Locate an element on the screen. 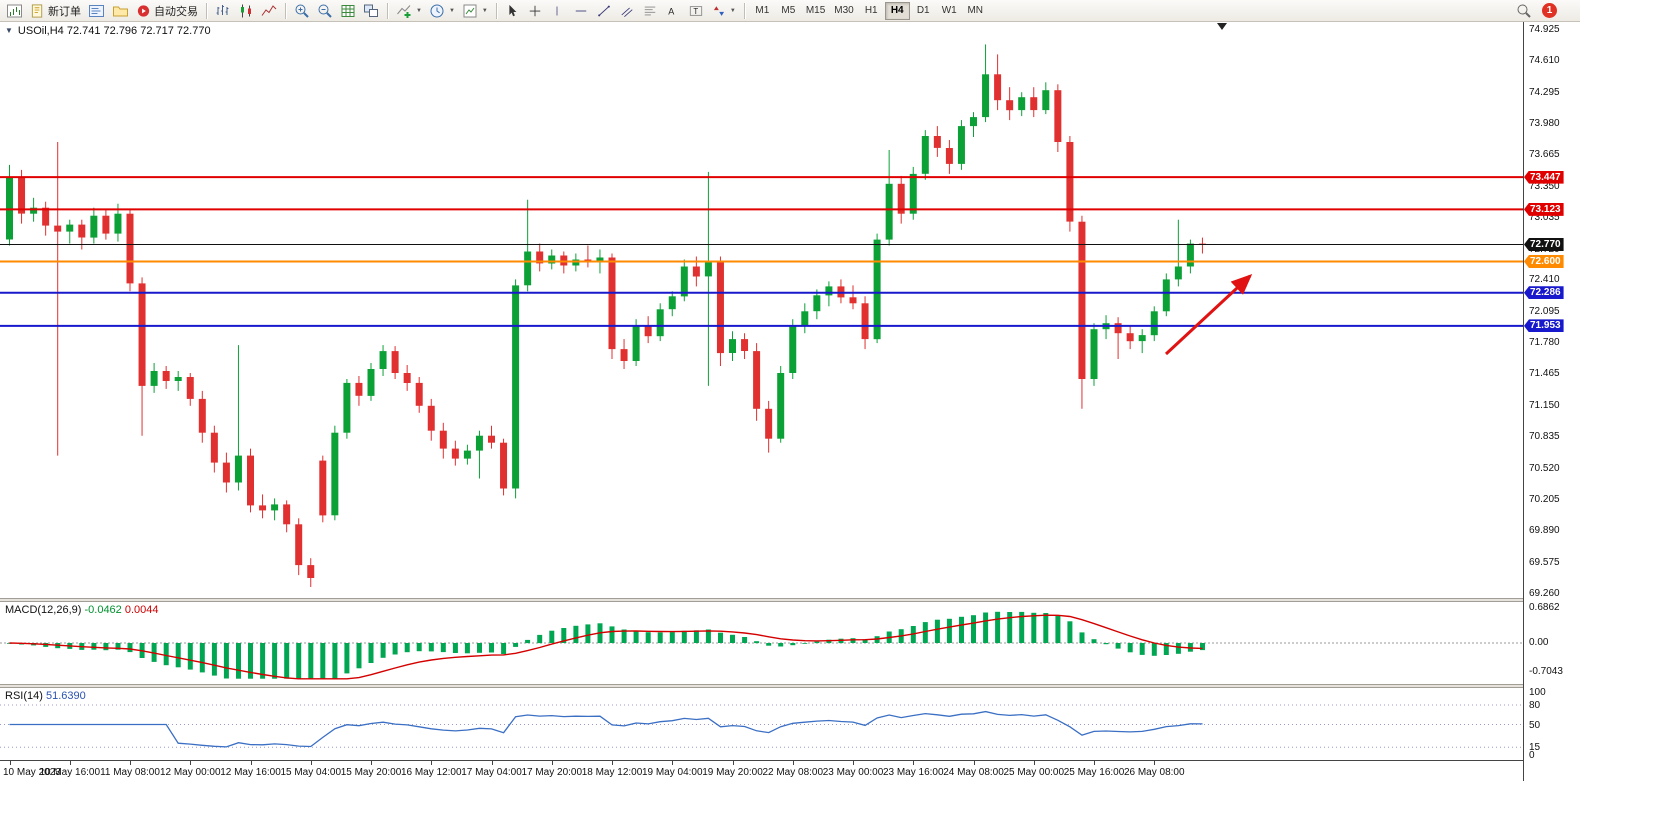  notification-badge: 1 is located at coordinates (1549, 10).